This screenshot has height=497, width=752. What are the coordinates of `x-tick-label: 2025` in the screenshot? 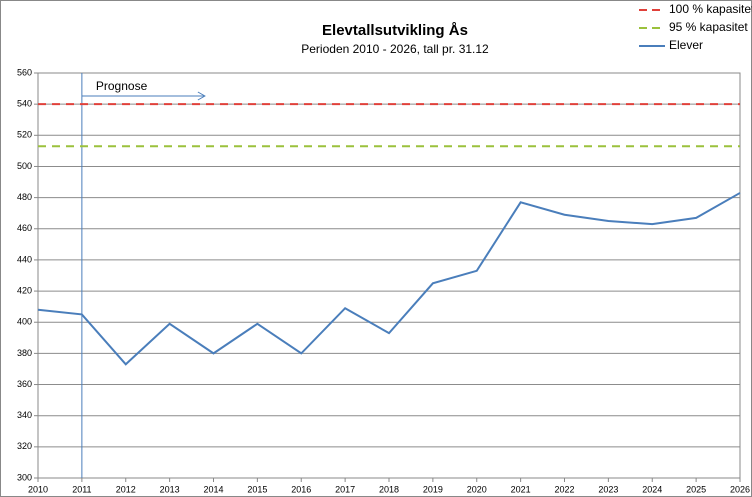 It's located at (696, 489).